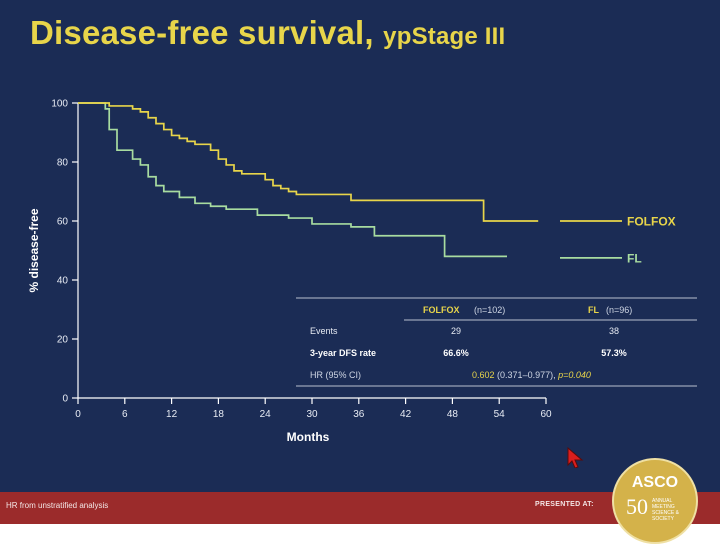 This screenshot has height=544, width=720. What do you see at coordinates (78, 414) in the screenshot?
I see `x-tick-label: 0` at bounding box center [78, 414].